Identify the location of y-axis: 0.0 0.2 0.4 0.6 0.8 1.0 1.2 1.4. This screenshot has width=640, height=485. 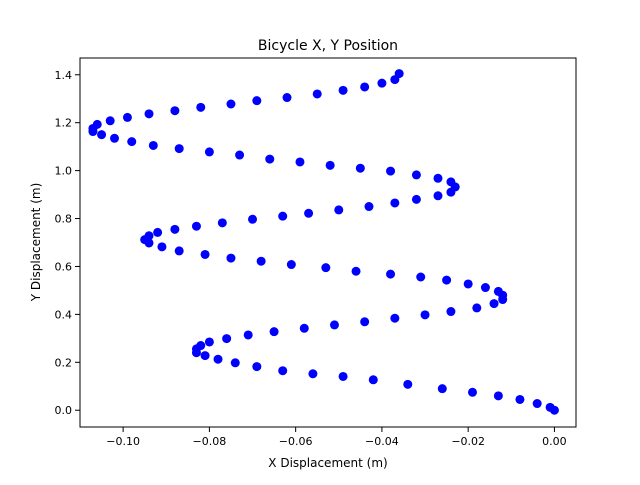
(67, 243).